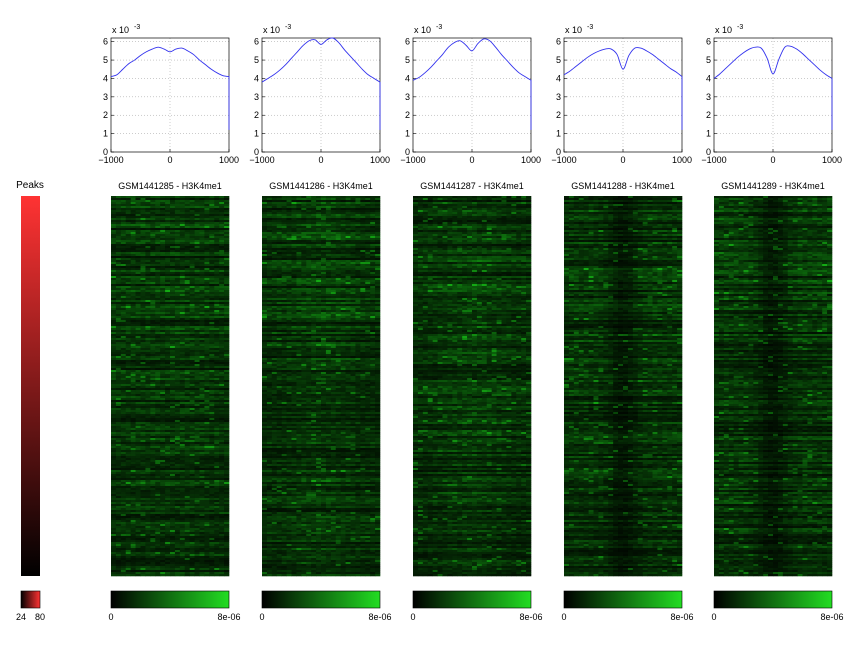 The width and height of the screenshot is (862, 645). Describe the element at coordinates (30, 599) in the screenshot. I see `peaks-colorbar` at that location.